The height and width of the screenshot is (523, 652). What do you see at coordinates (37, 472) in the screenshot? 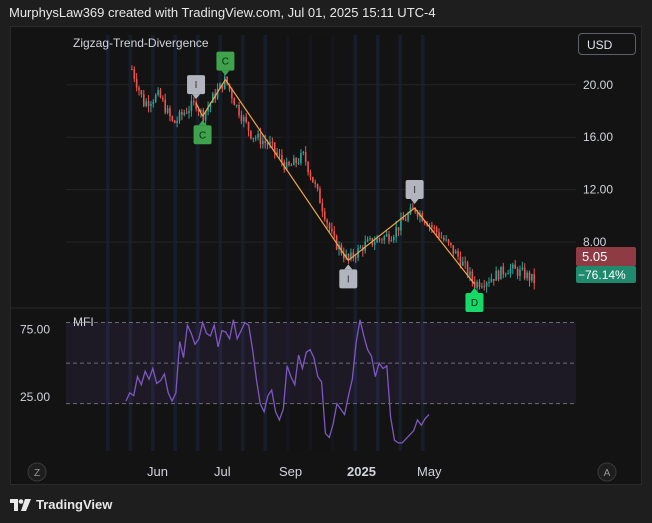
I see `auto-scale-left-button` at bounding box center [37, 472].